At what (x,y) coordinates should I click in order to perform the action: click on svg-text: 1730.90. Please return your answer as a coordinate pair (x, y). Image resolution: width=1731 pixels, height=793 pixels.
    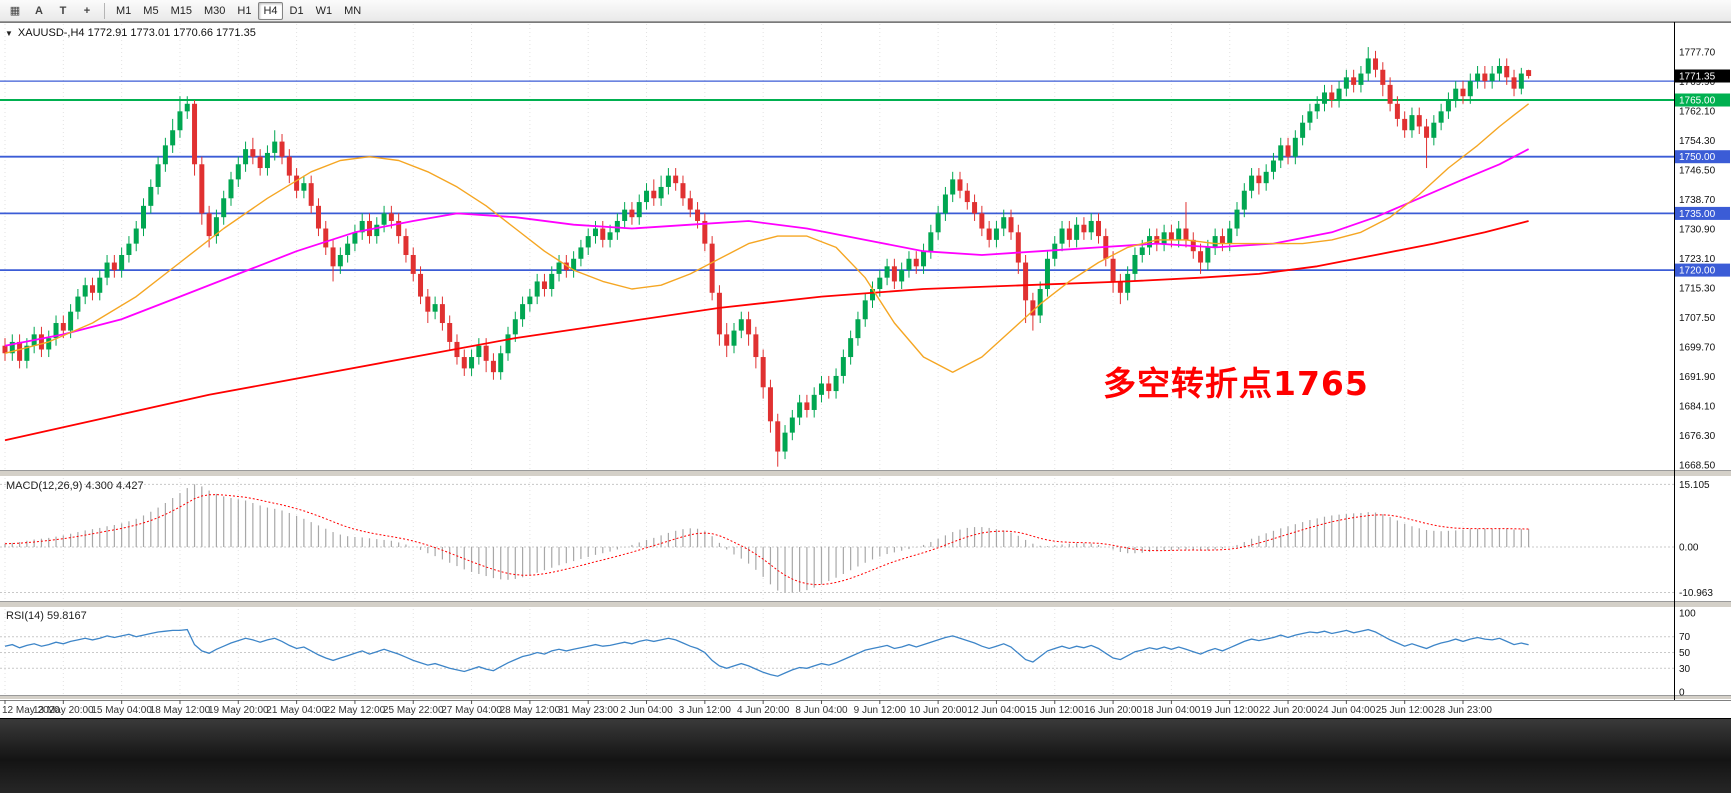
    Looking at the image, I should click on (1697, 229).